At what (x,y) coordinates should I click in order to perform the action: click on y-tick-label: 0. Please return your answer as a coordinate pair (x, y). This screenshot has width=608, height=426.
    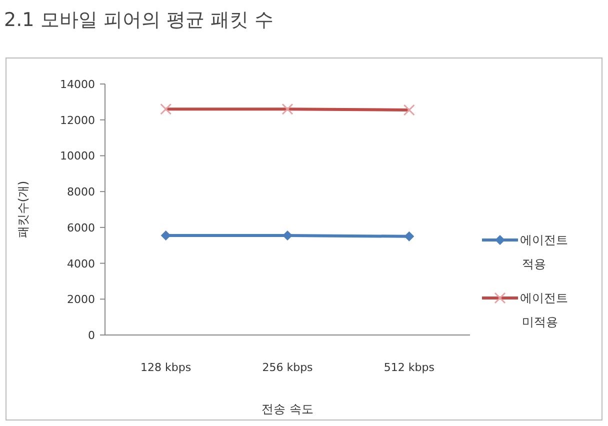
    Looking at the image, I should click on (91, 335).